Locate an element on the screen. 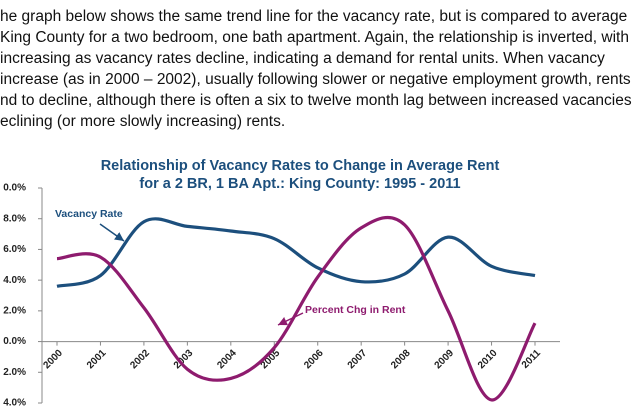 The image size is (640, 420). x-tick-label: 2008 is located at coordinates (401, 359).